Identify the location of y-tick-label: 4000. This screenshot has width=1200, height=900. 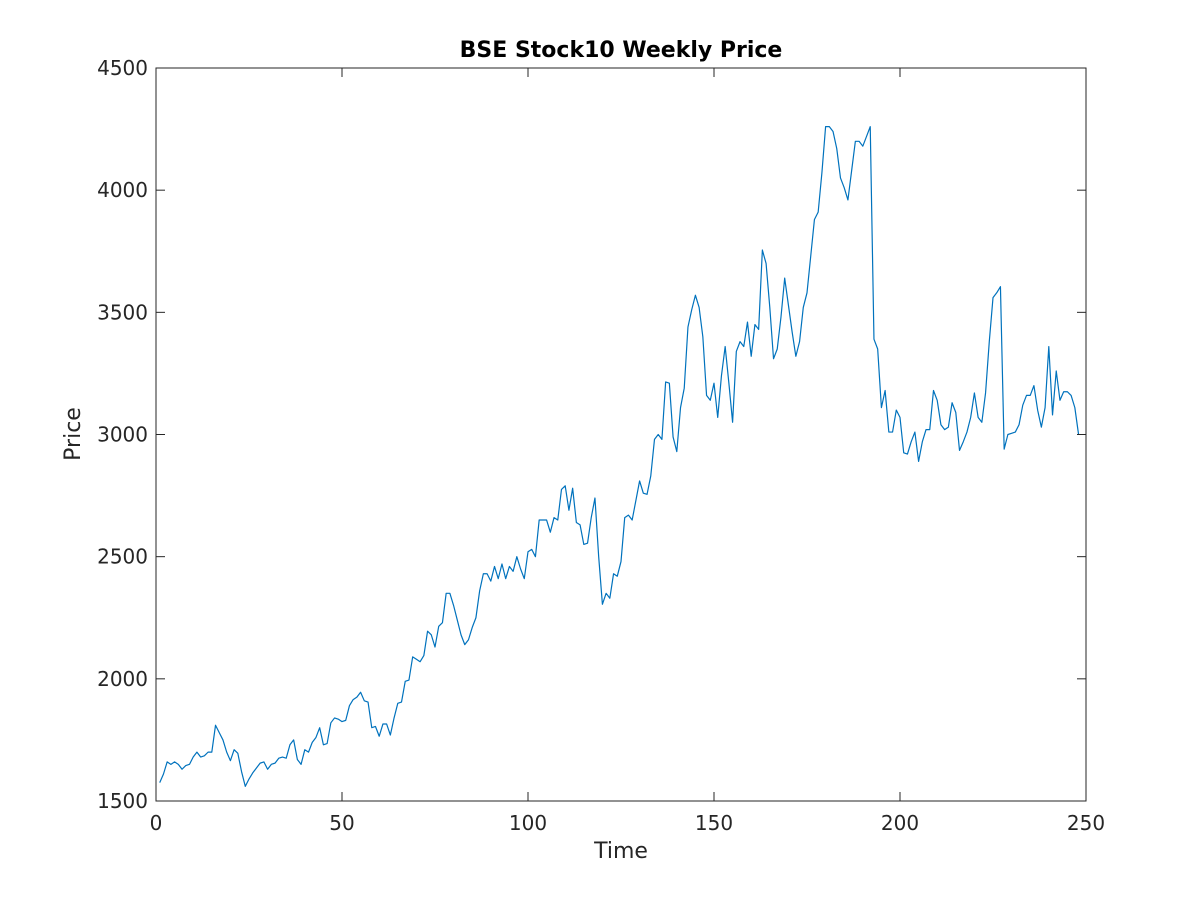
(122, 190).